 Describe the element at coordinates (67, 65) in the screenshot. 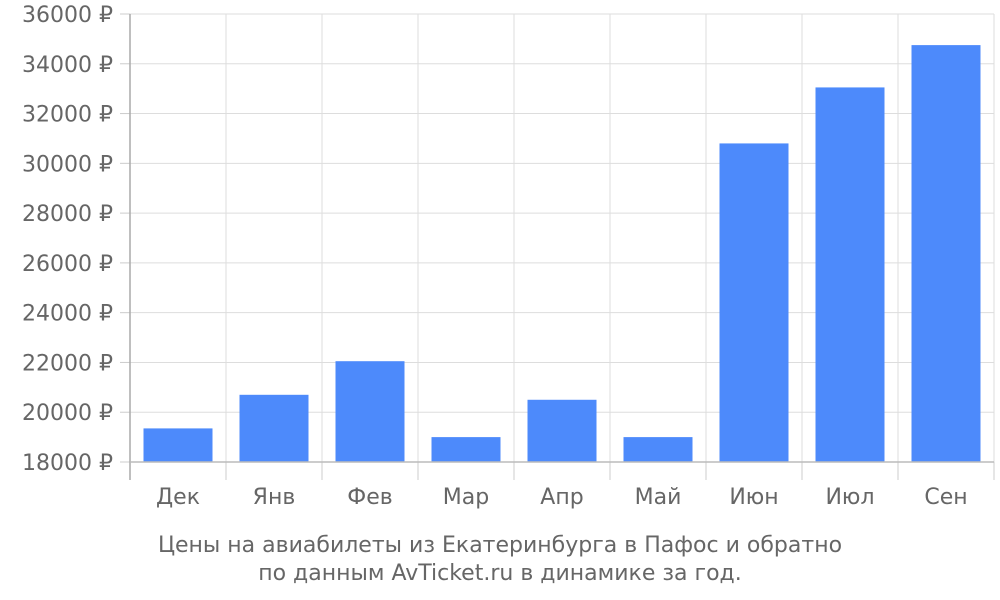

I see `y-tick-label: 34000 ₽` at that location.